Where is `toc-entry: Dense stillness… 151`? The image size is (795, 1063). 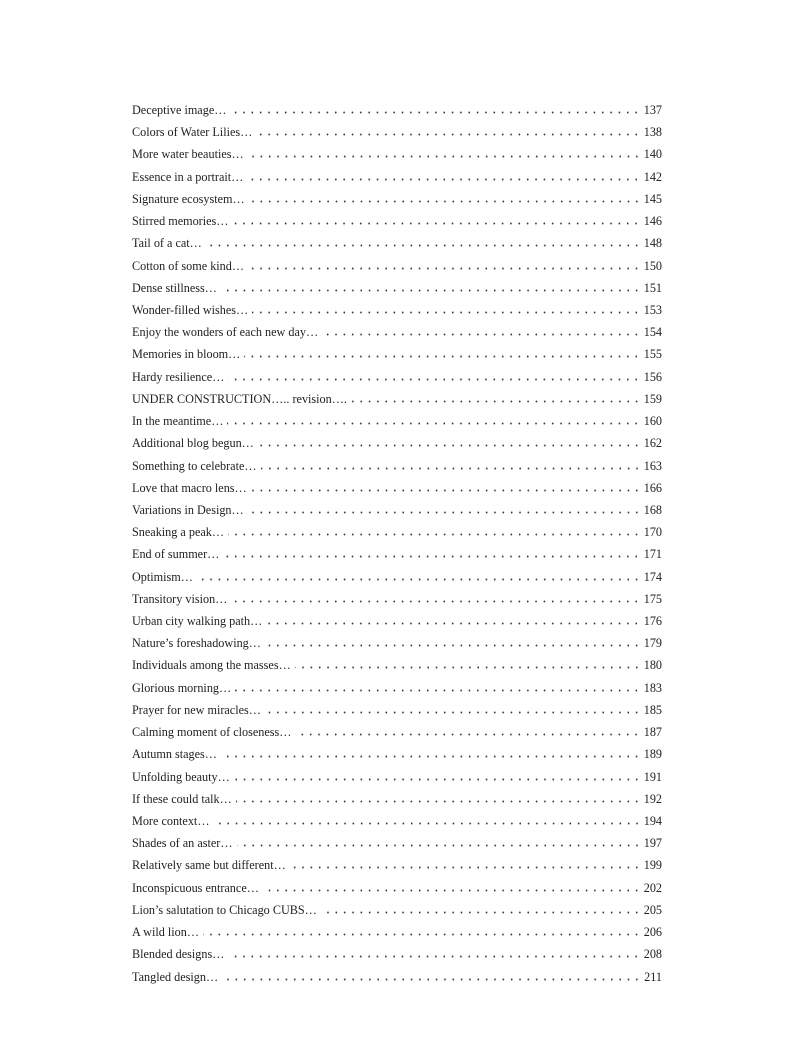
toc-entry: Dense stillness… 151 is located at coordinates (397, 290).